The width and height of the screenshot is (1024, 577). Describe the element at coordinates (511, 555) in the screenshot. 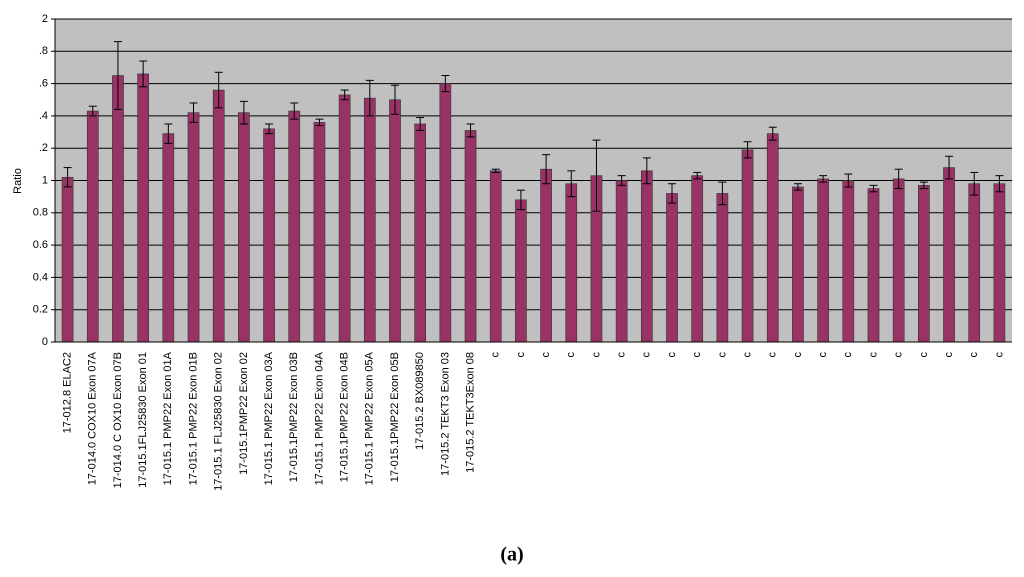

I see `caption: (a)` at that location.